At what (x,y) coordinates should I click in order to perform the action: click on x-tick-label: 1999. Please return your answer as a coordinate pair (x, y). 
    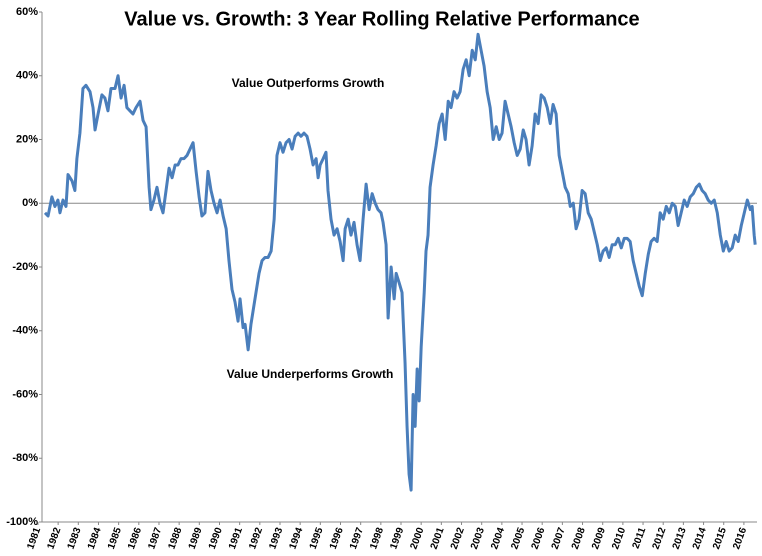
    Looking at the image, I should click on (397, 538).